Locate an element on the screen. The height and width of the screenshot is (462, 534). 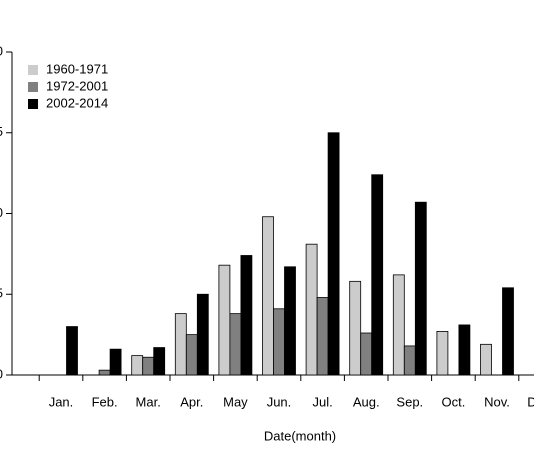
x-axis-label: Date(month) is located at coordinates (300, 435).